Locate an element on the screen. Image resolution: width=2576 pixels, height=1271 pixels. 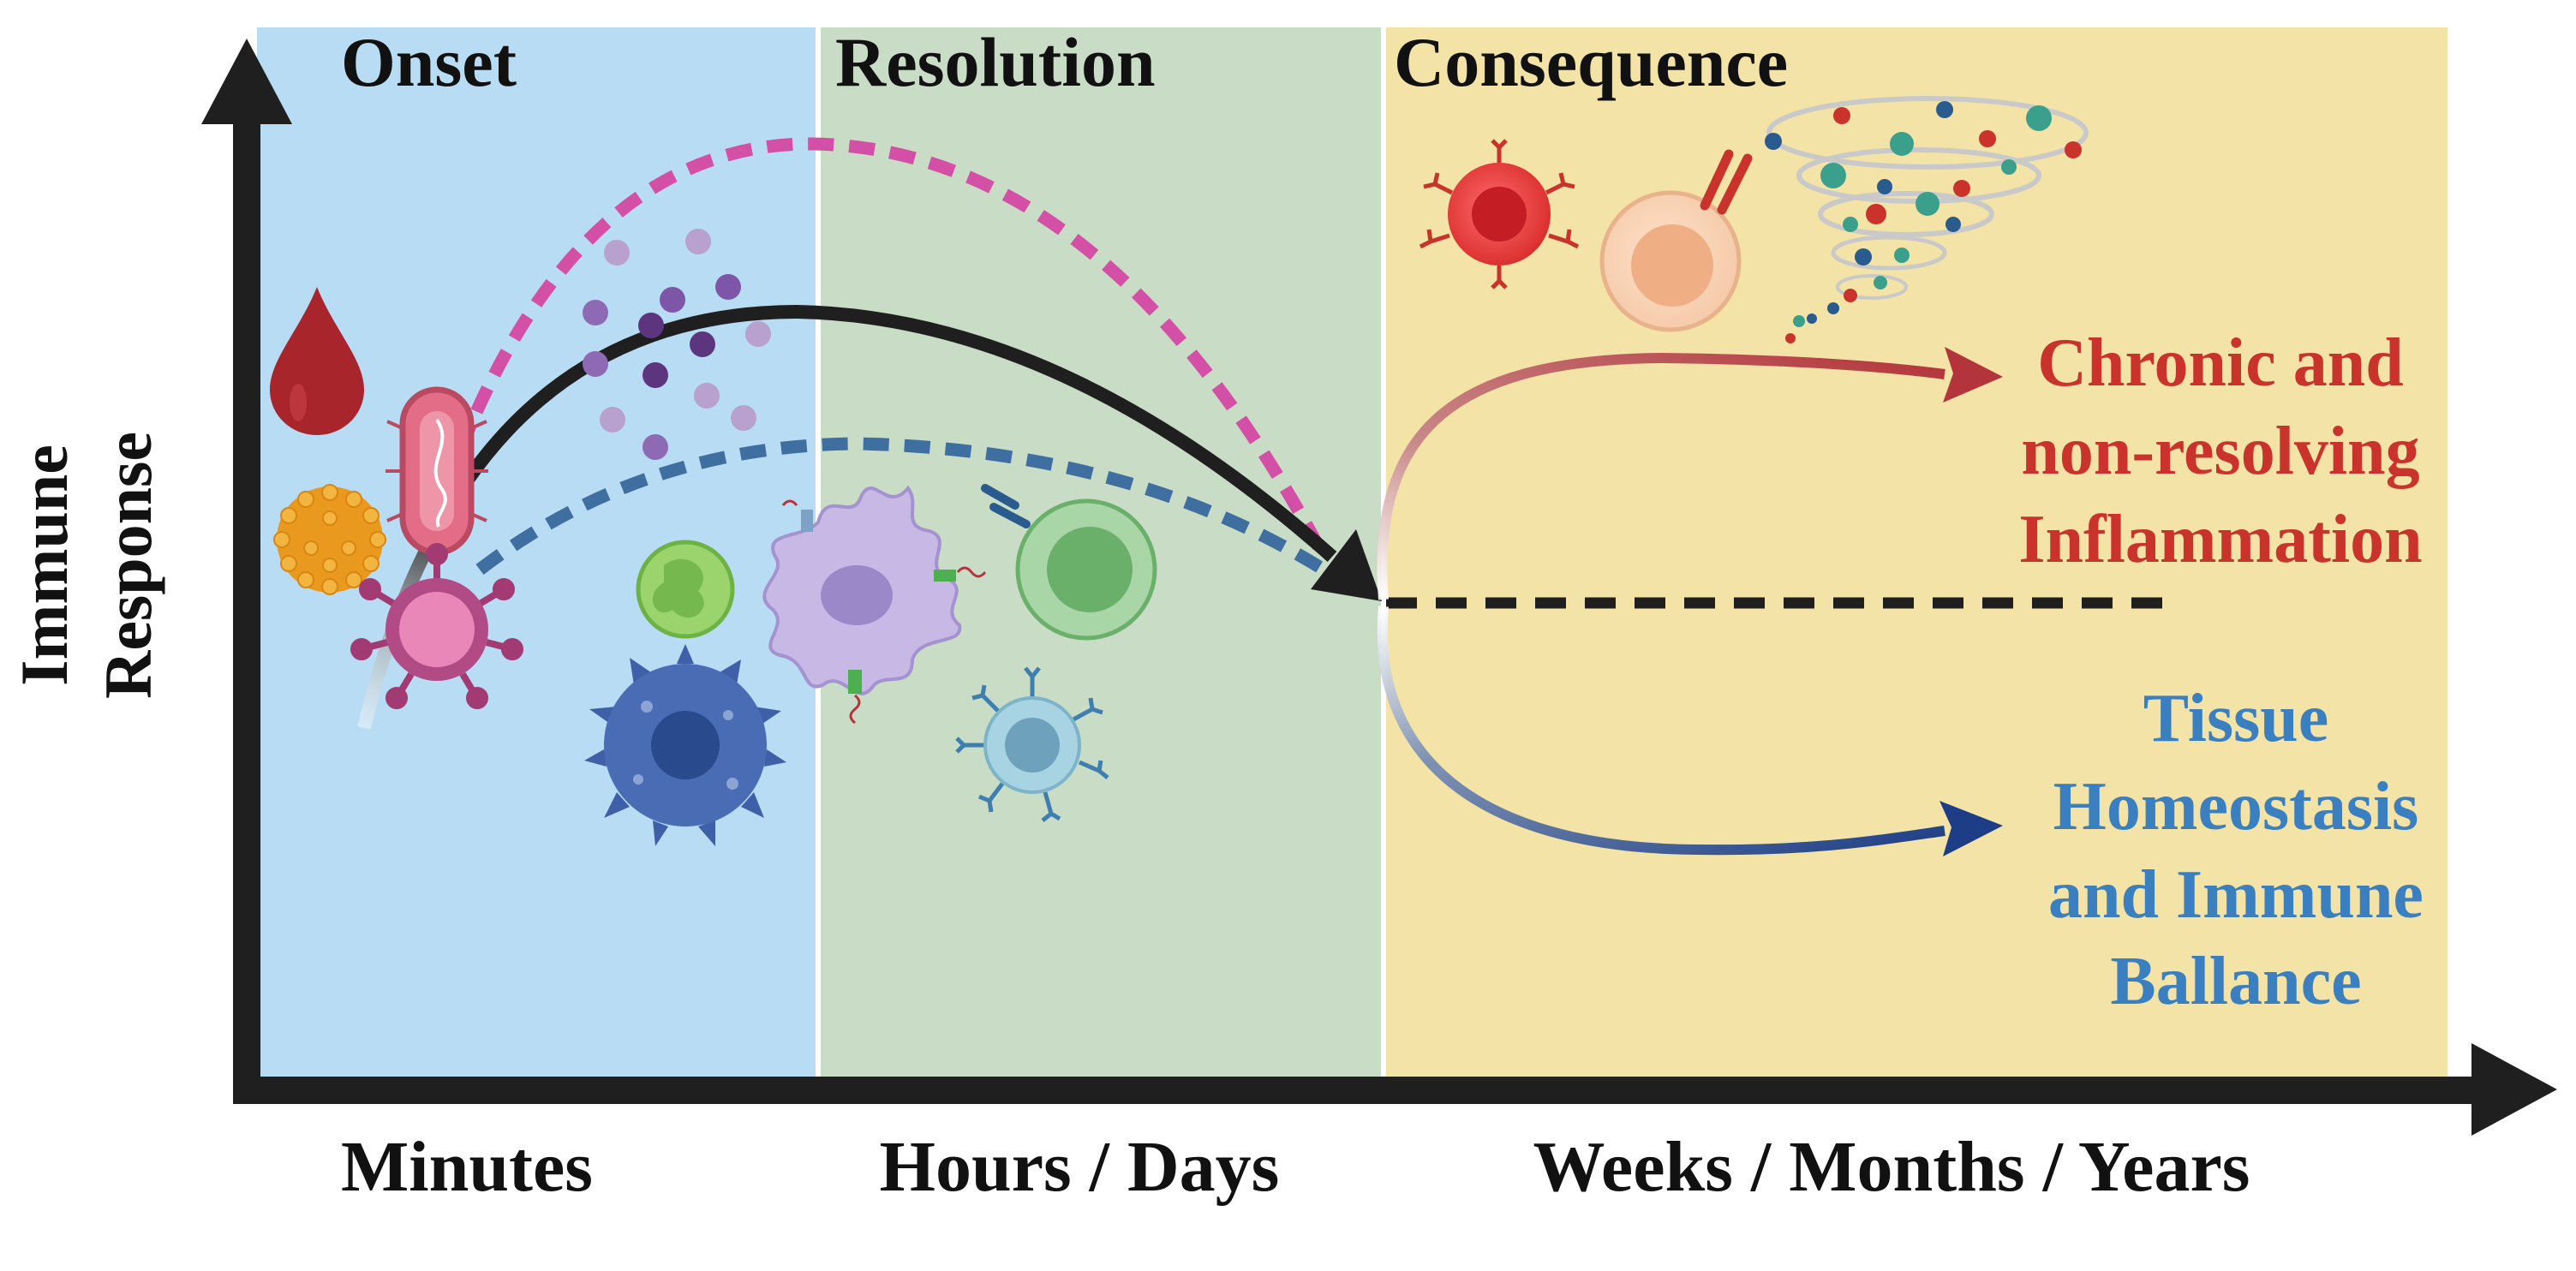
cytokine-storm-icon is located at coordinates (1927, 219).